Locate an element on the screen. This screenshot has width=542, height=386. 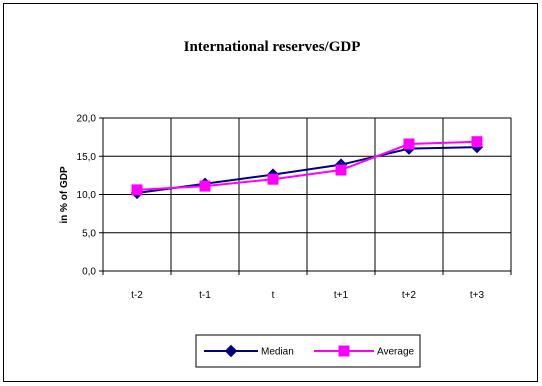
y-tick-label: 10,0 is located at coordinates (87, 195).